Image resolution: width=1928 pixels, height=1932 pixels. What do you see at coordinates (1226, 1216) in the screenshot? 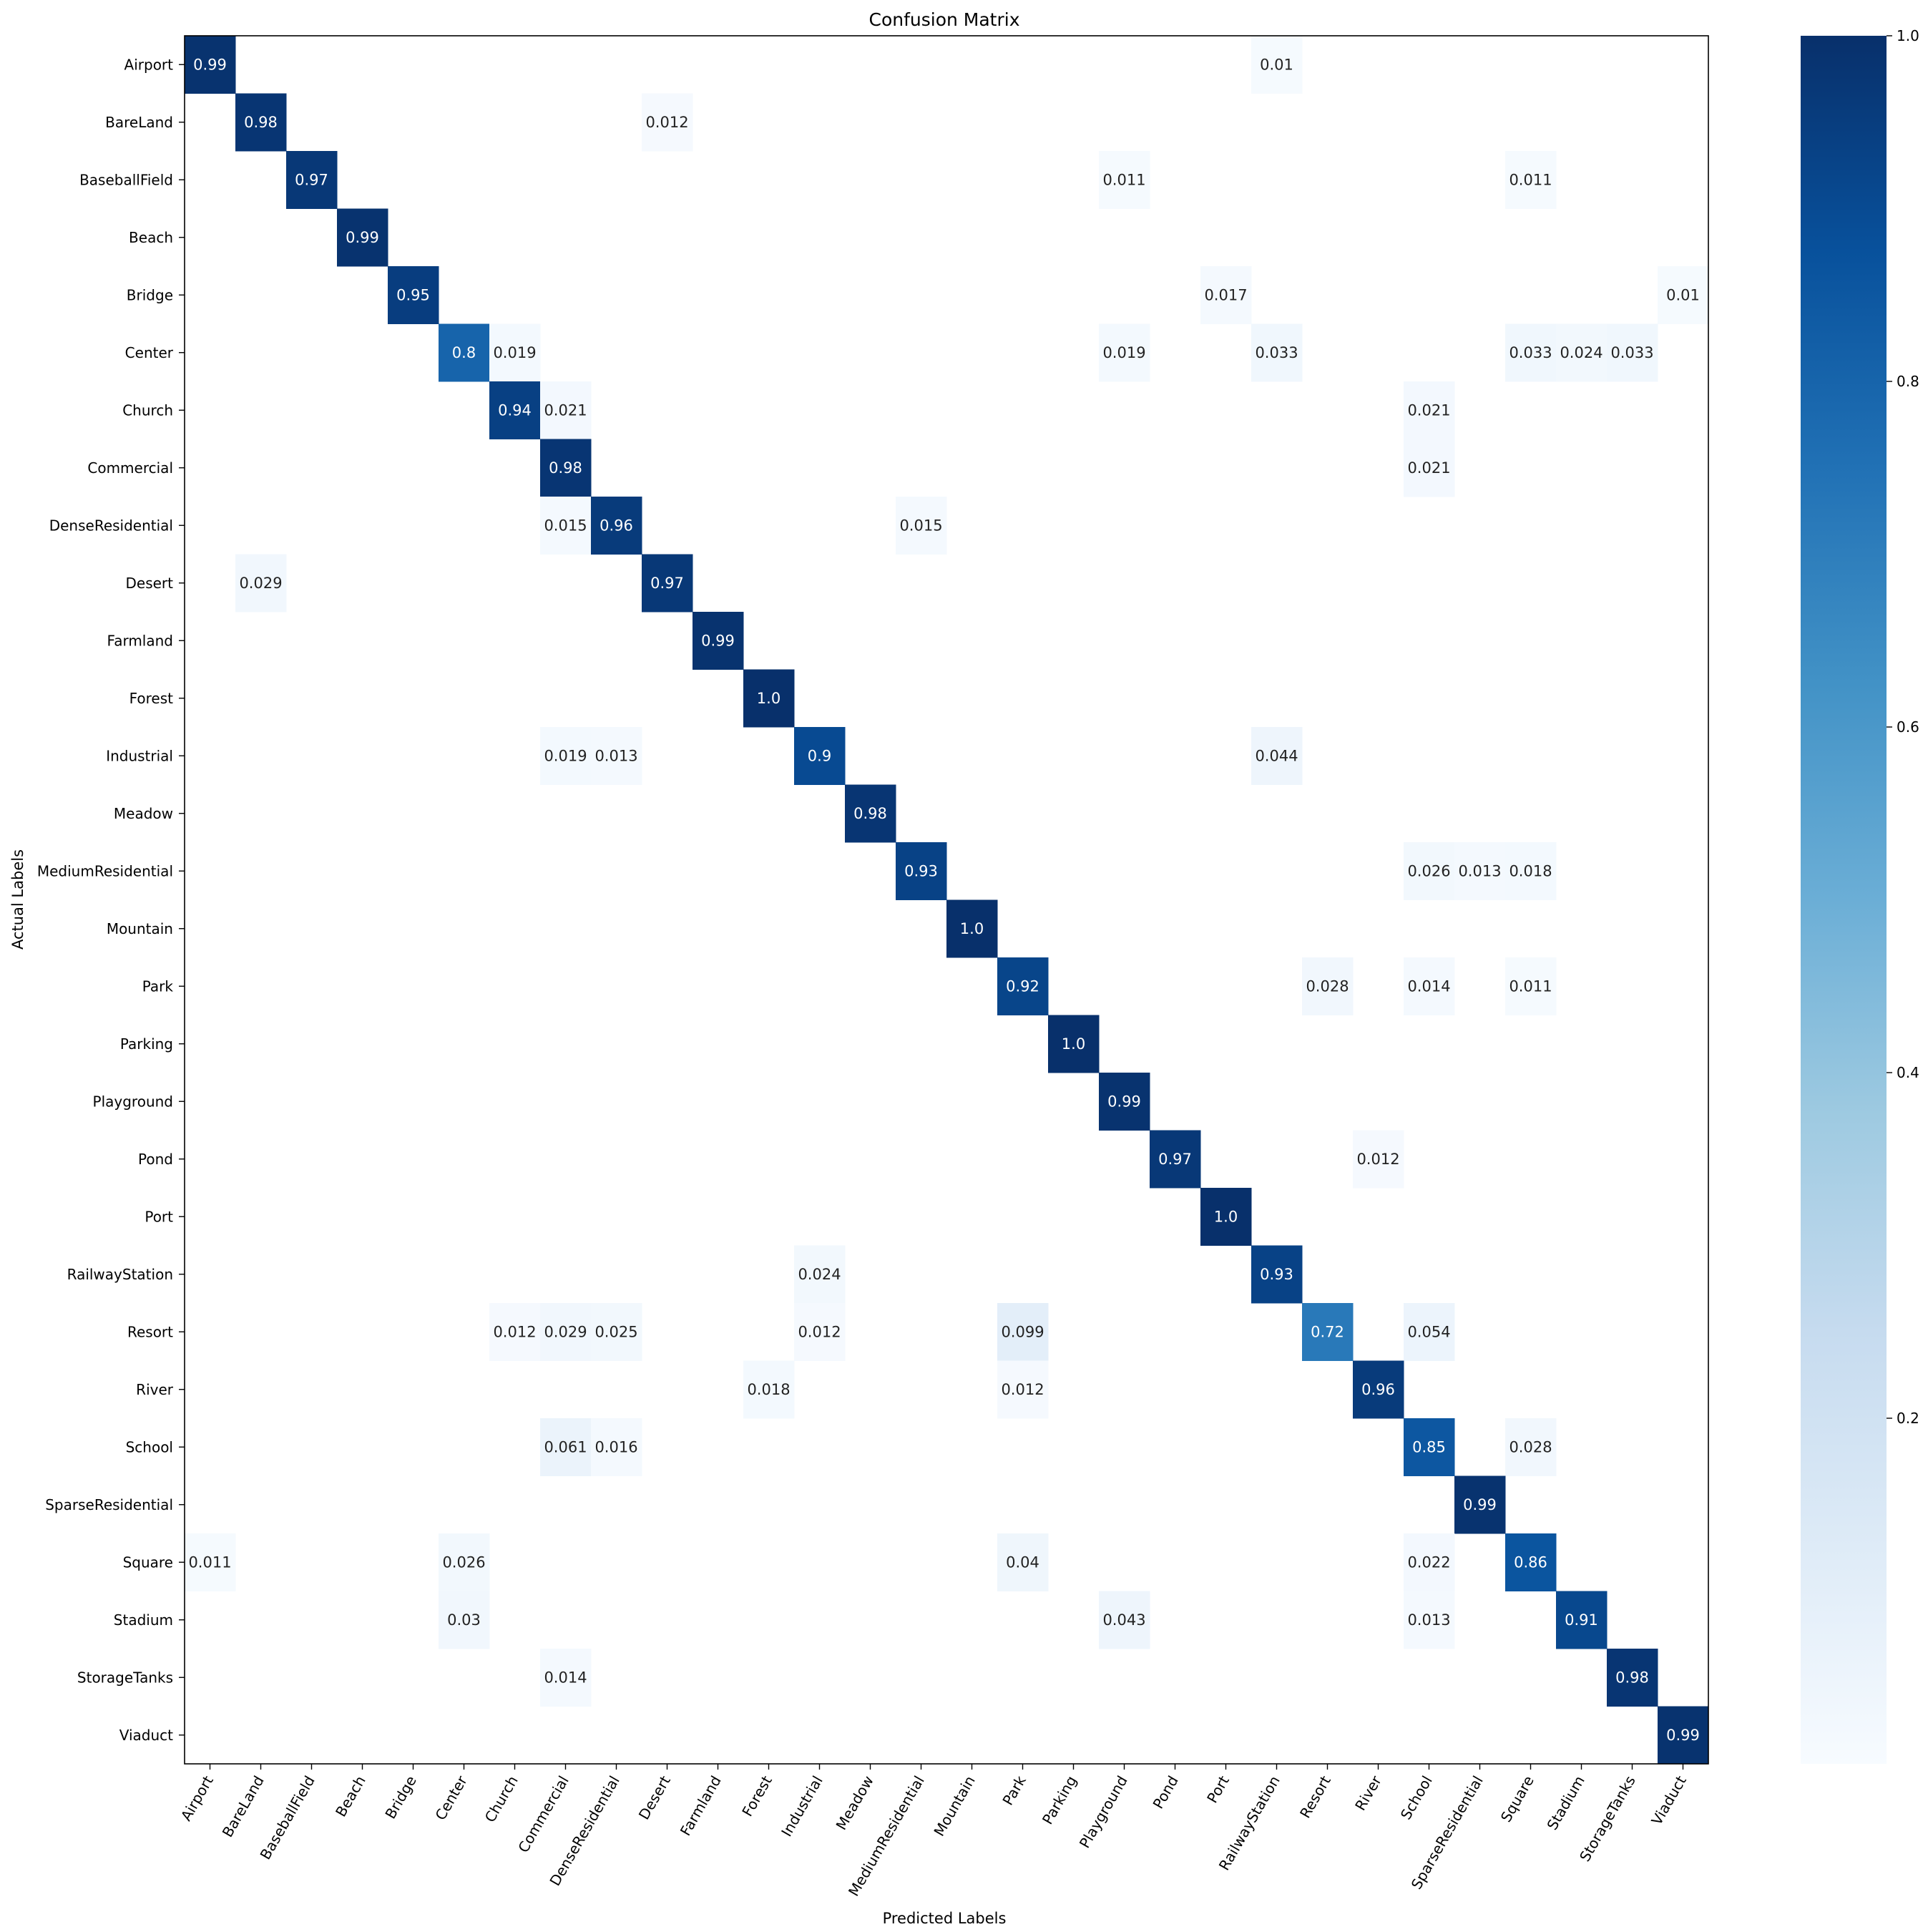
I see `cell-value-label: 1.0` at bounding box center [1226, 1216].